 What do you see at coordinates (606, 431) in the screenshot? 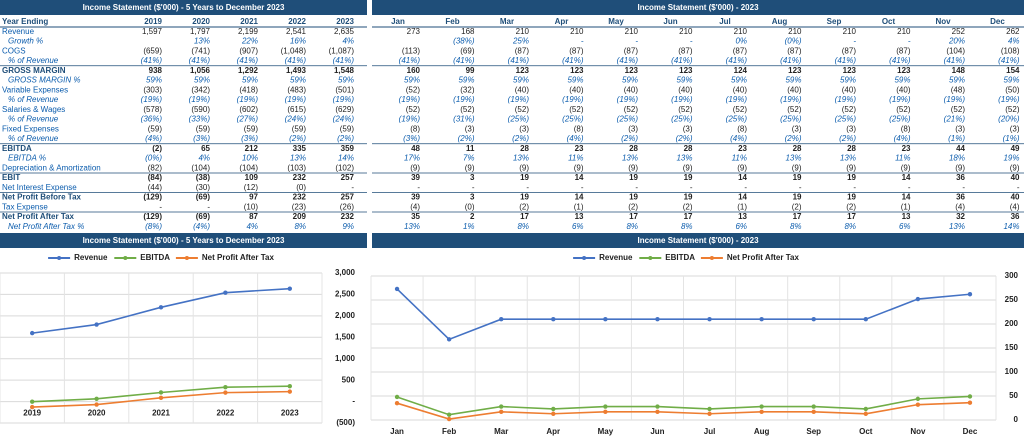
I see `x-tick-label: May` at bounding box center [606, 431].